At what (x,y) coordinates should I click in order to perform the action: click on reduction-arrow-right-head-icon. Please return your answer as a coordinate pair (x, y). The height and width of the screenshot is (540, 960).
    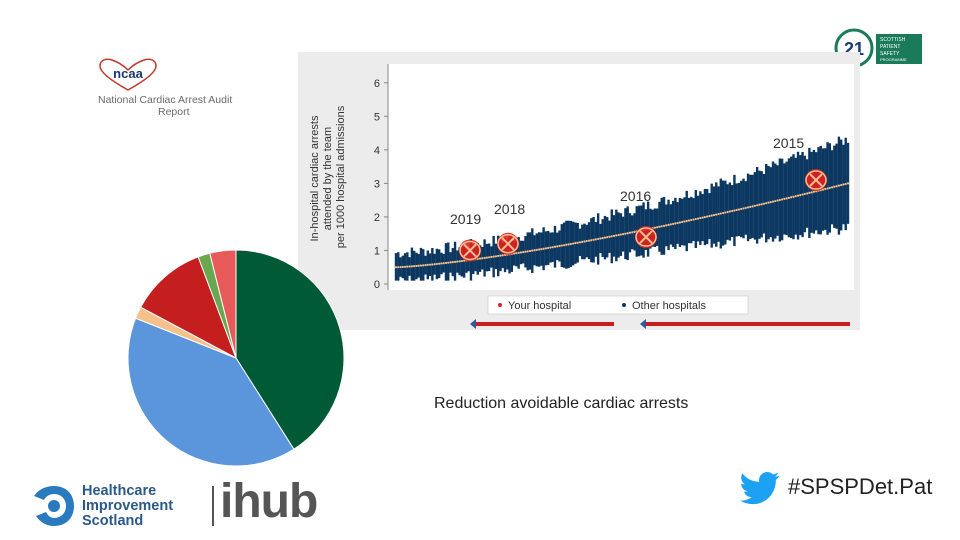
    Looking at the image, I should click on (643, 324).